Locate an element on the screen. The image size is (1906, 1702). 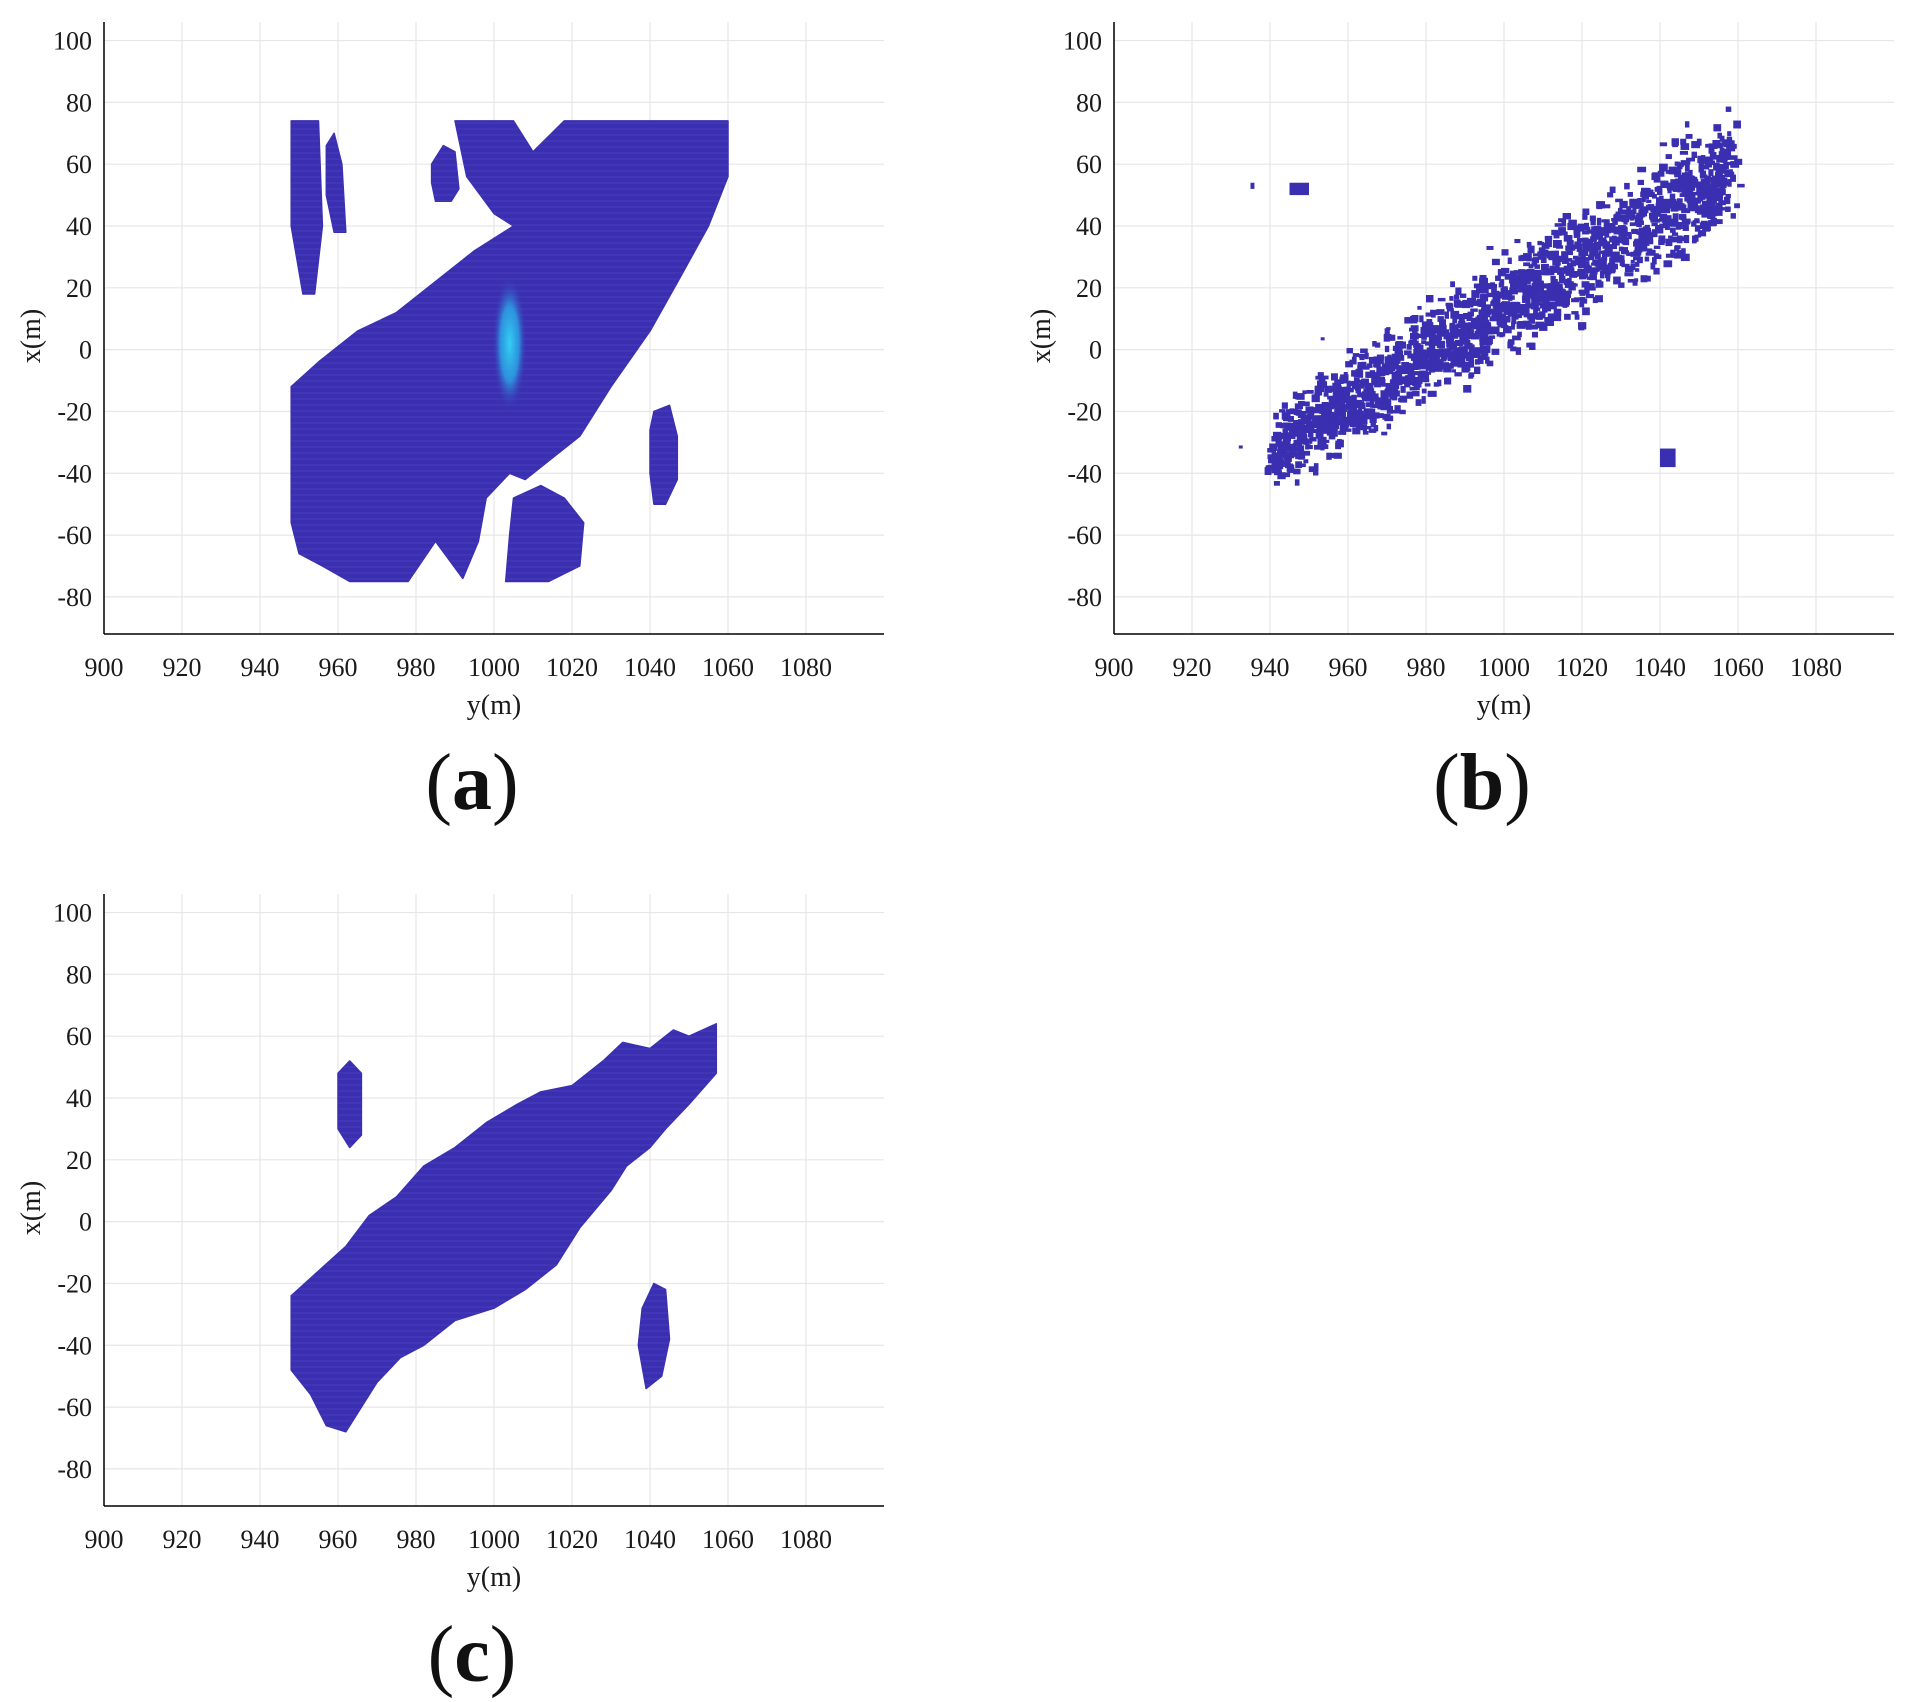
y-tick-label: 0 is located at coordinates (85, 1222).